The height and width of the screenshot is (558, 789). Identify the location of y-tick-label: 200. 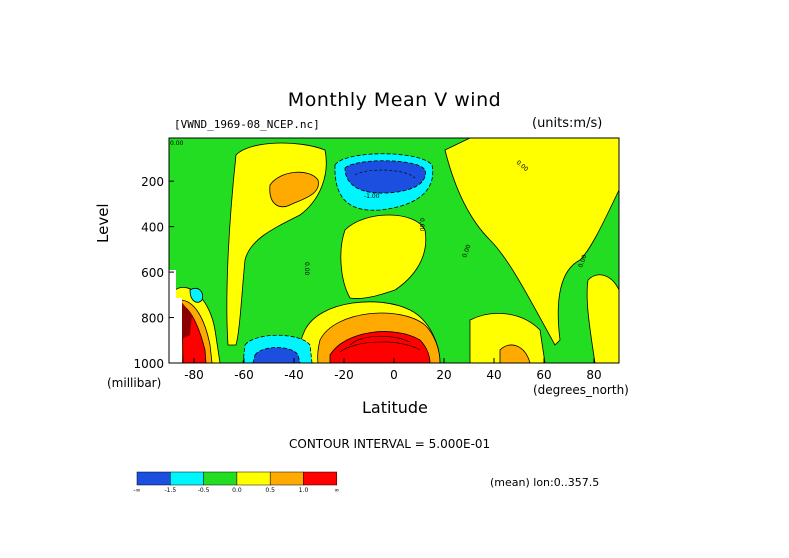
(152, 182).